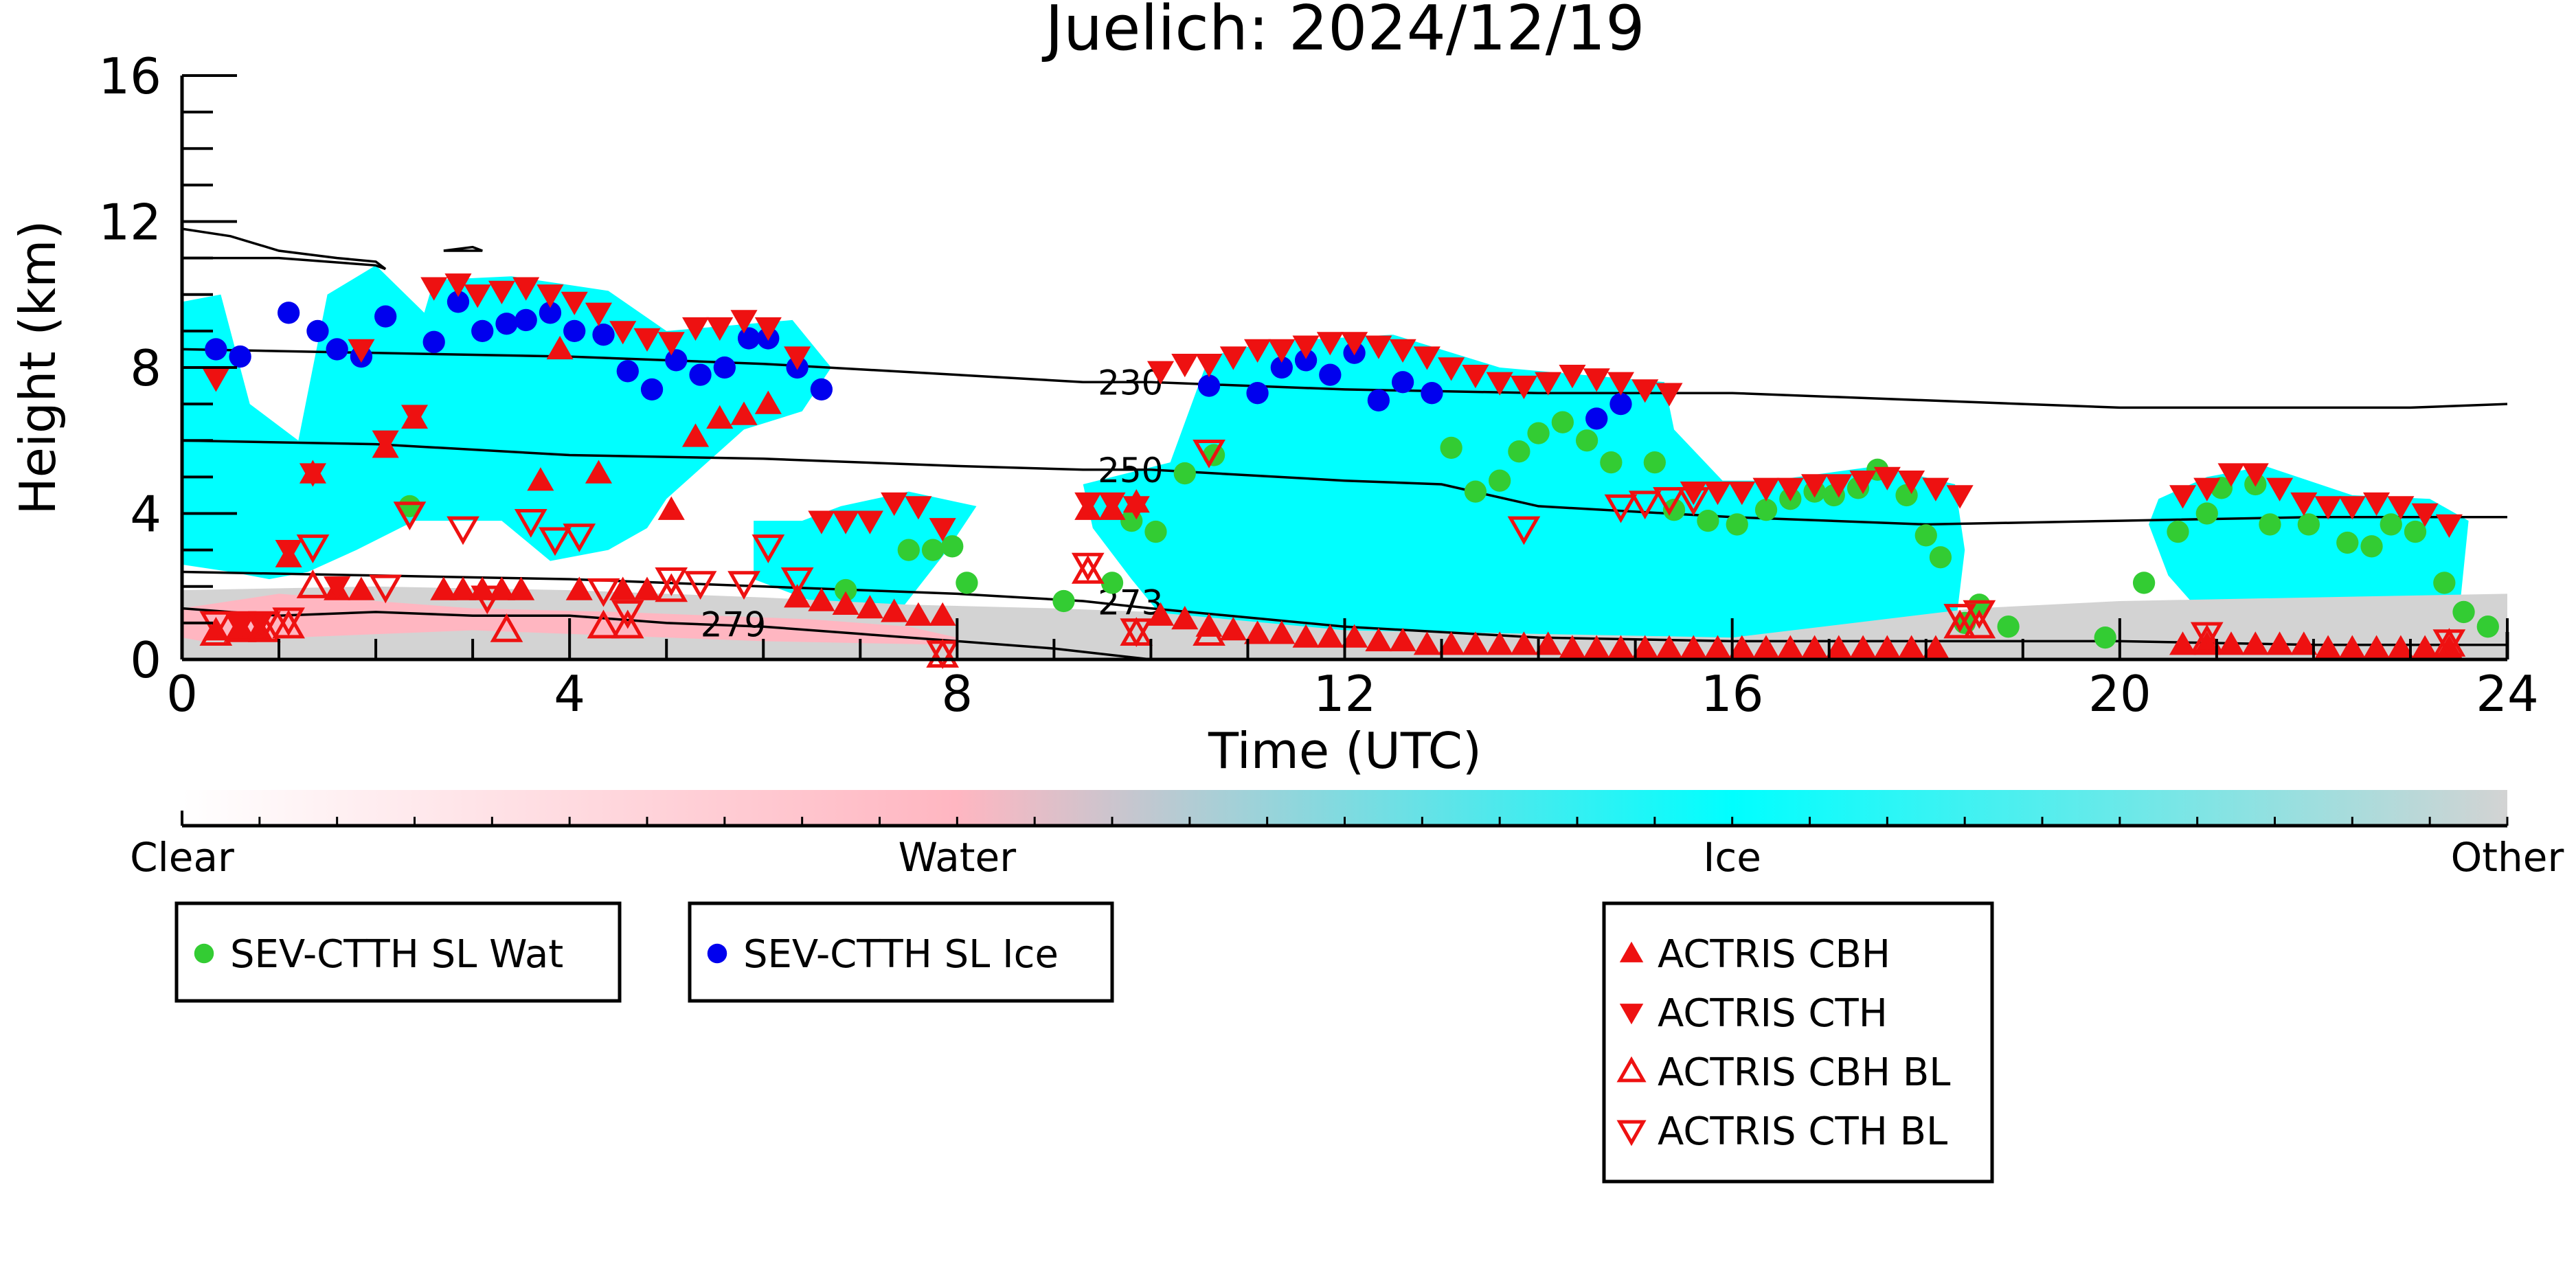  What do you see at coordinates (129, 76) in the screenshot?
I see `y-tick-label: 16` at bounding box center [129, 76].